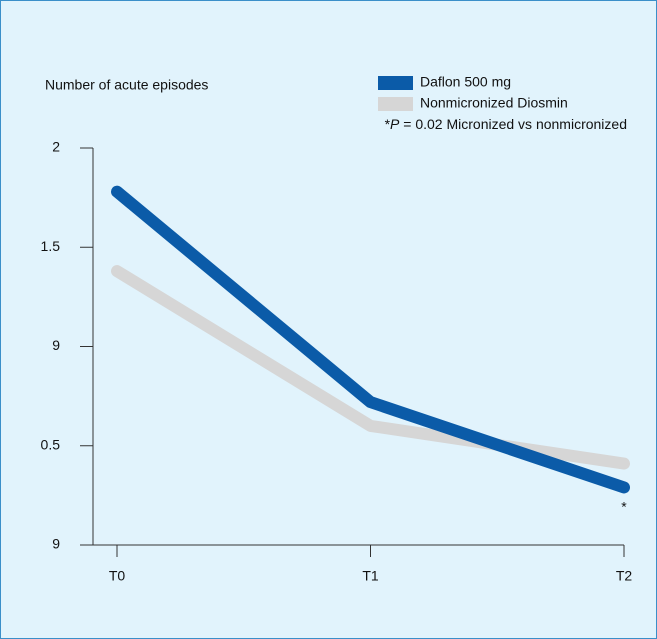 The height and width of the screenshot is (639, 657). What do you see at coordinates (494, 103) in the screenshot?
I see `legend-label: Nonmicronized Diosmin` at bounding box center [494, 103].